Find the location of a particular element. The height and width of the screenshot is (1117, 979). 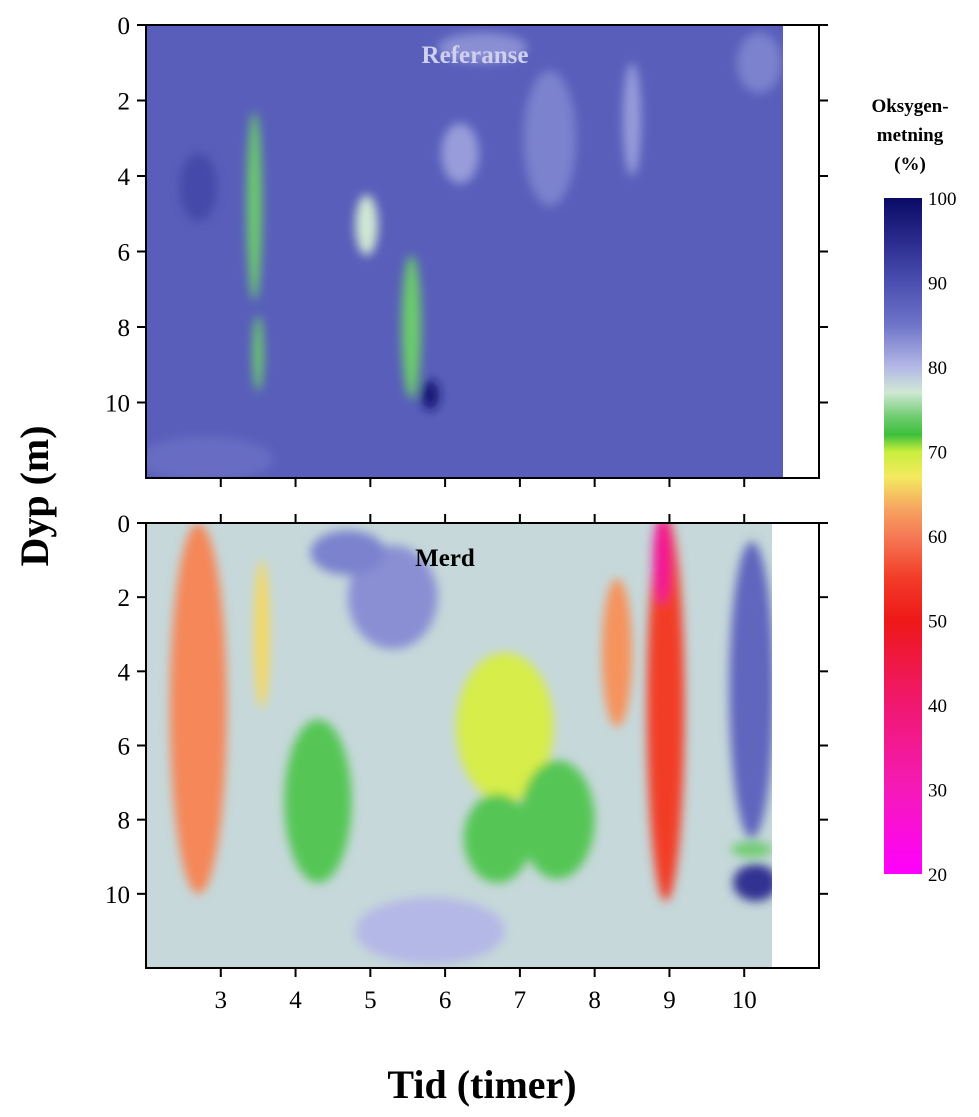

colorbar-tick-label: 60 is located at coordinates (937, 537).